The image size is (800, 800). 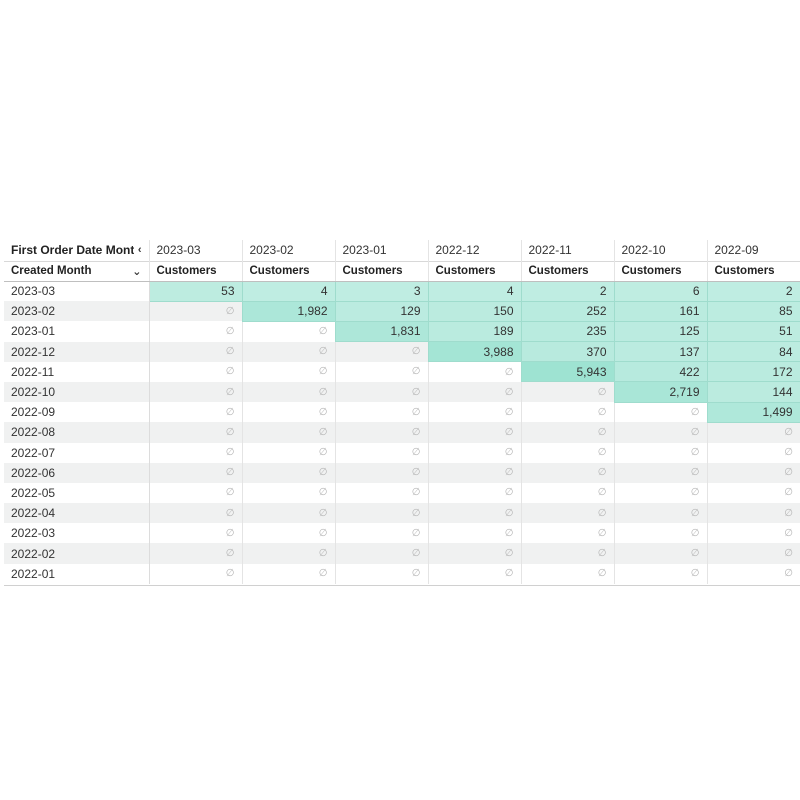 I want to click on row-label: 2023-01, so click(x=77, y=331).